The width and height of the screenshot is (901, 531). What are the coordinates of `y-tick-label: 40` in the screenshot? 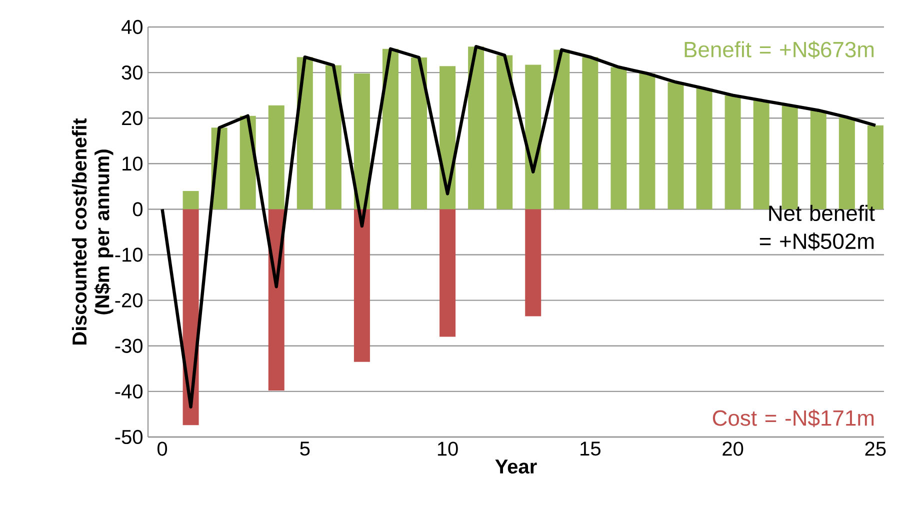 It's located at (132, 27).